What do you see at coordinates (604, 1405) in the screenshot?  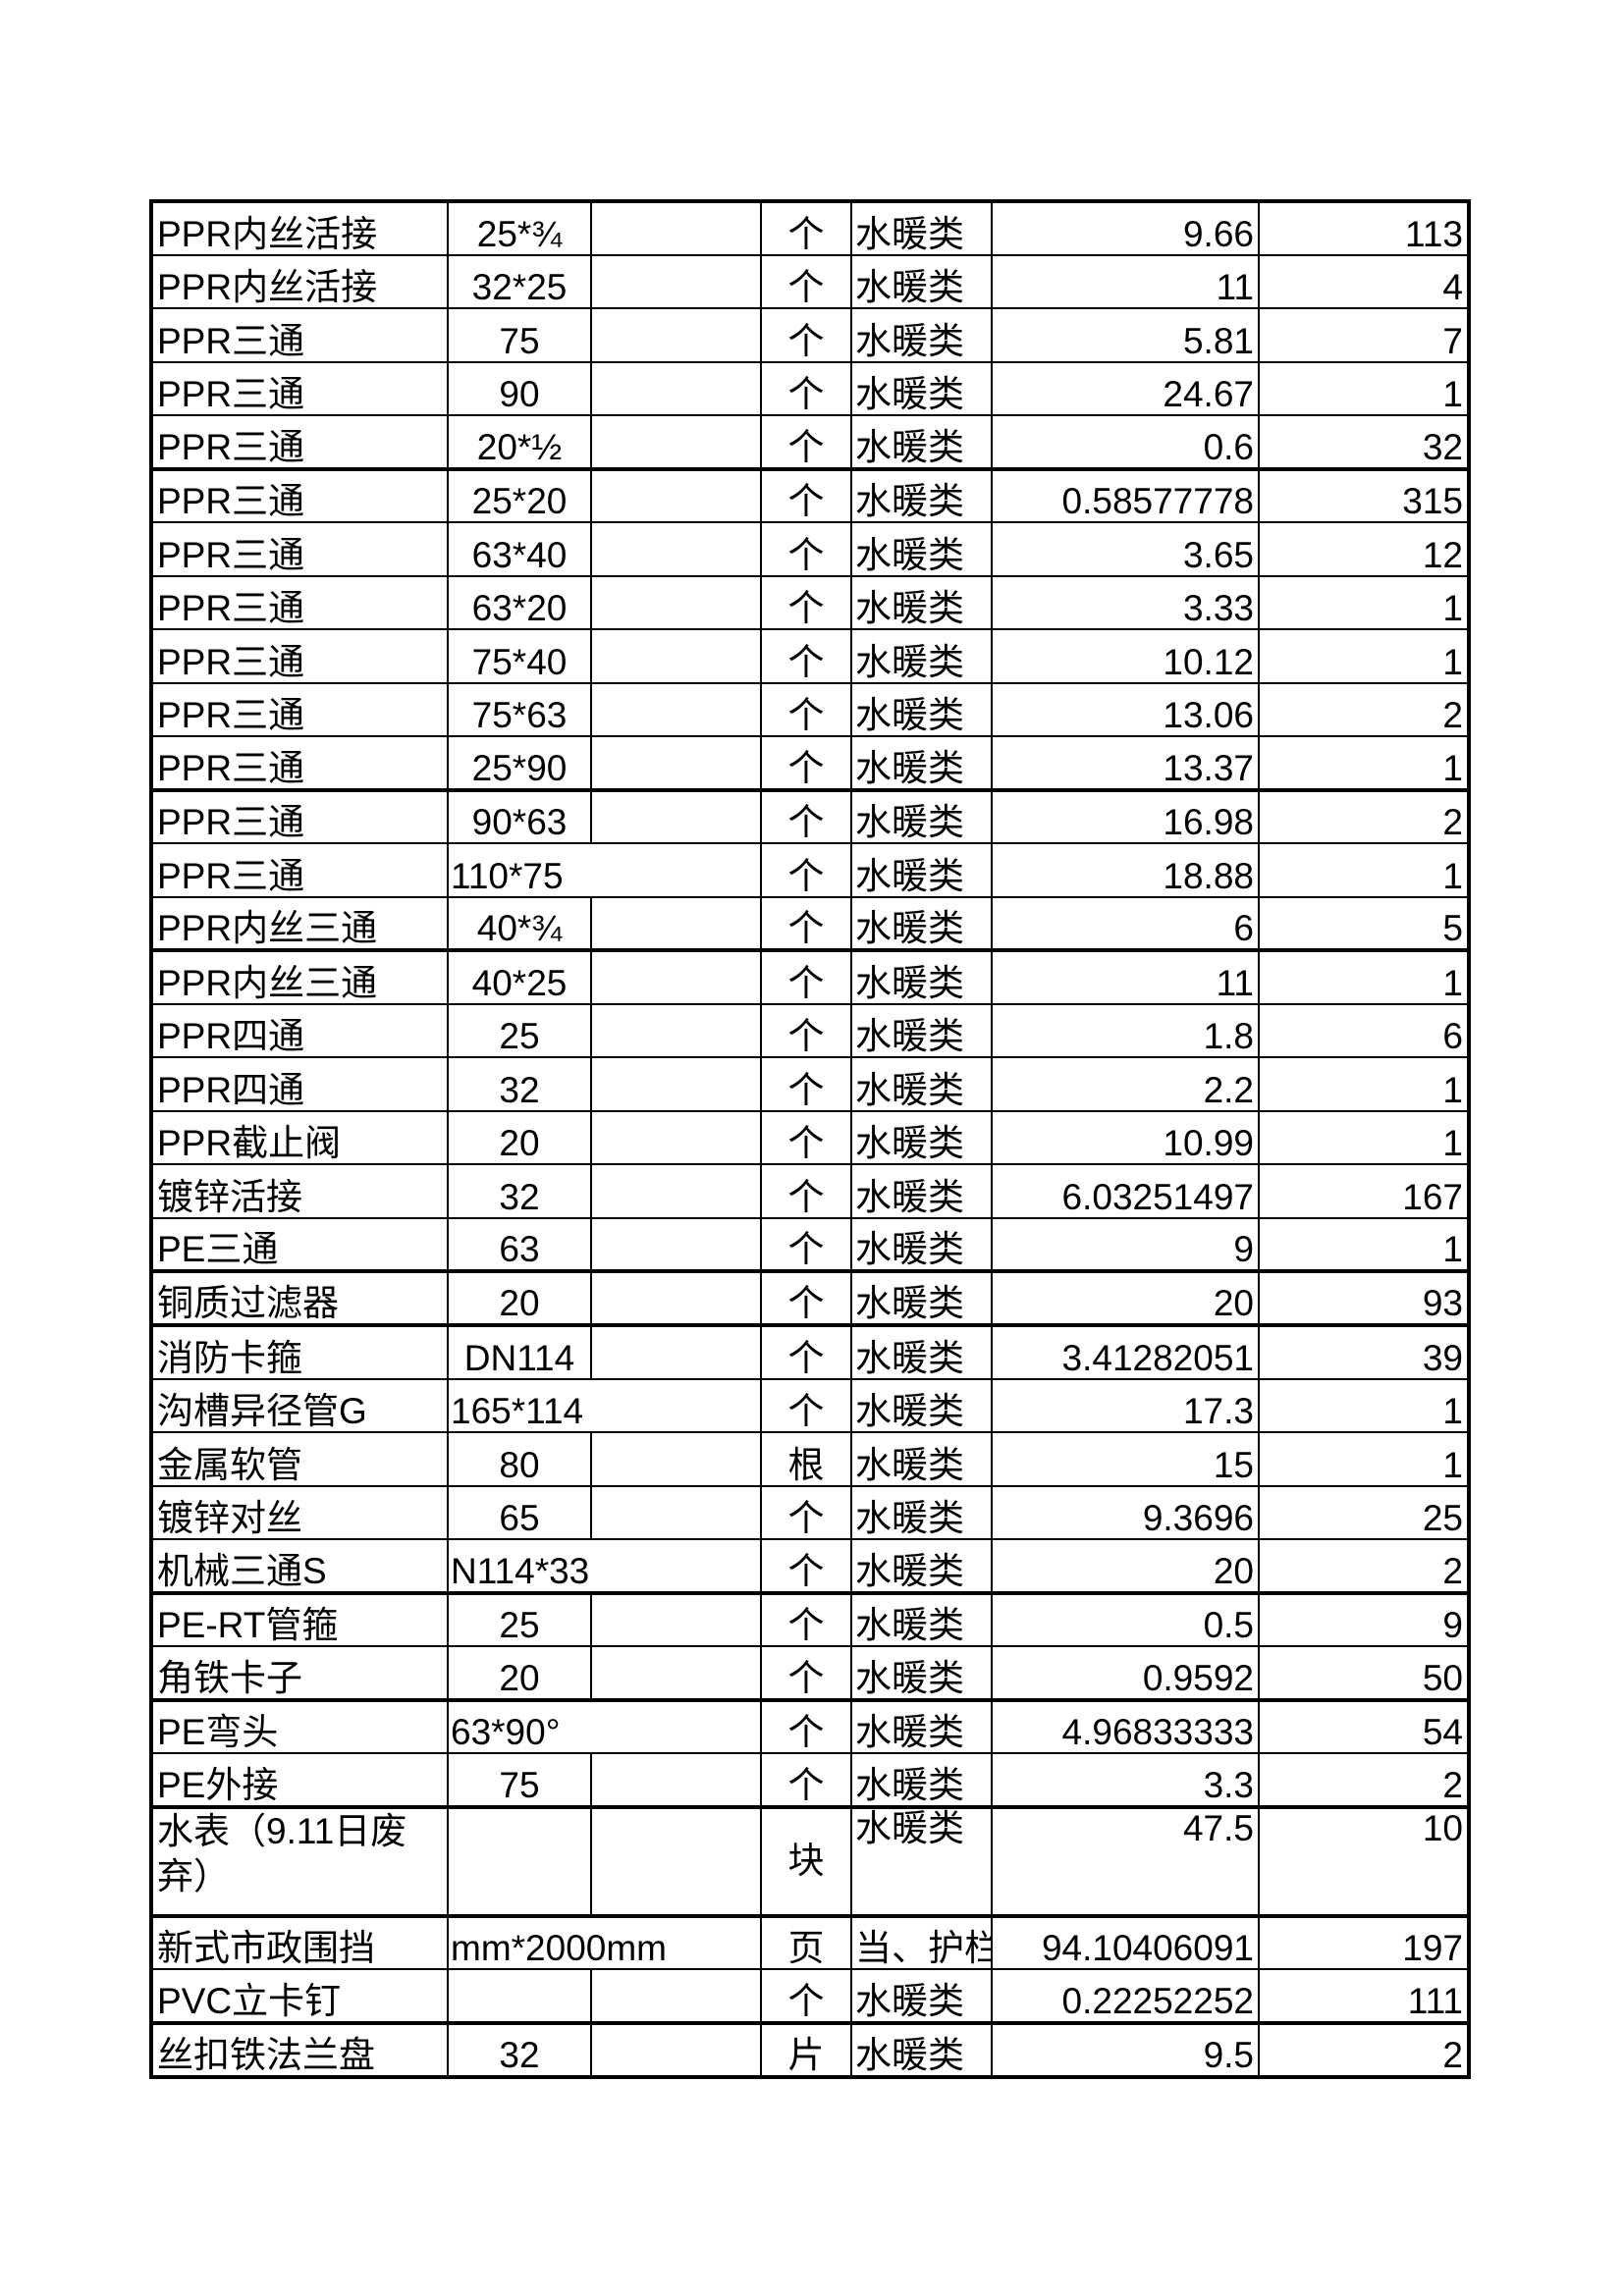 I see `spec-cell: 165*114` at bounding box center [604, 1405].